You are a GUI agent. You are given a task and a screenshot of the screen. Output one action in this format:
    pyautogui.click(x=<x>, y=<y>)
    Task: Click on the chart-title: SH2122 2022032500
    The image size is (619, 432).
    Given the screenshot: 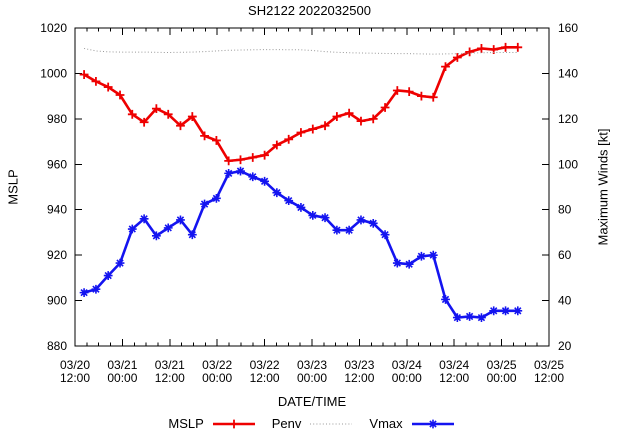 What is the action you would take?
    pyautogui.click(x=309, y=10)
    